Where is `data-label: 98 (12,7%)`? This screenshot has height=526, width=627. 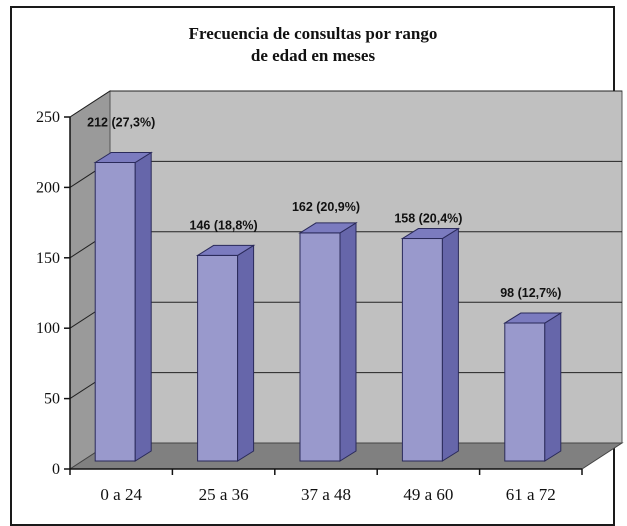
data-label: 98 (12,7%) is located at coordinates (530, 293).